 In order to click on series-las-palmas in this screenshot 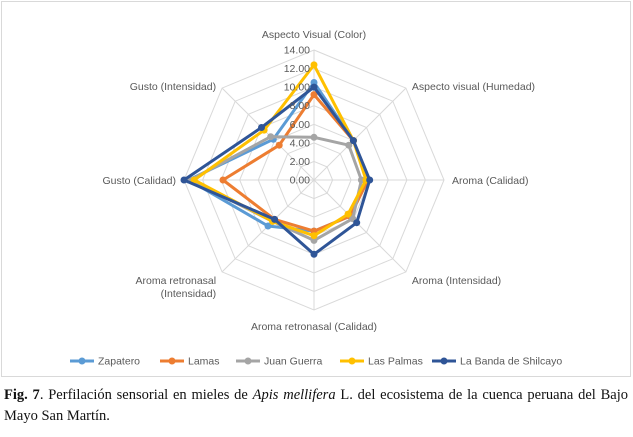, I will do `click(280, 150)`.